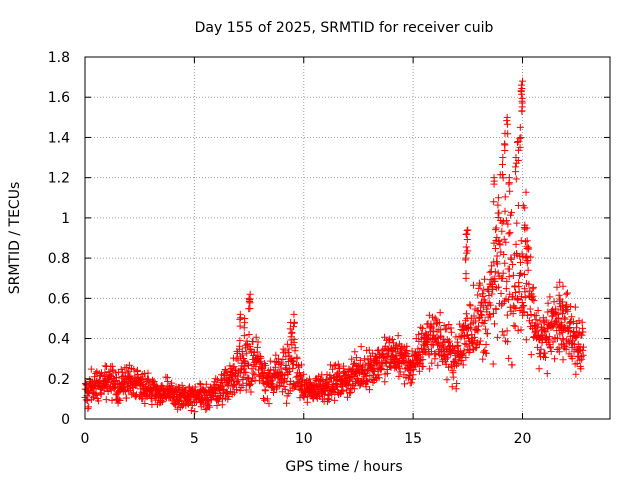  Describe the element at coordinates (194, 439) in the screenshot. I see `x-tick-label: 5` at that location.